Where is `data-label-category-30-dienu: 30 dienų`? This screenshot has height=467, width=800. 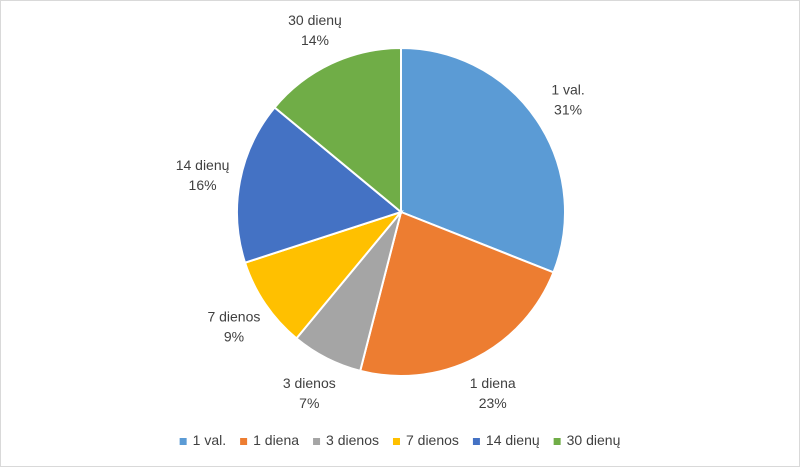
data-label-category-30-dienu: 30 dienų is located at coordinates (315, 20).